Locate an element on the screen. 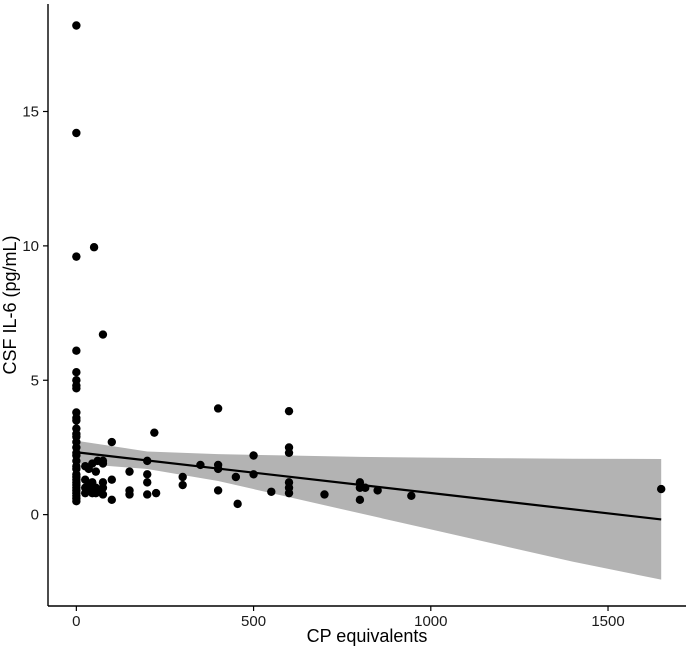  x-tick-label: 1000 is located at coordinates (430, 621).